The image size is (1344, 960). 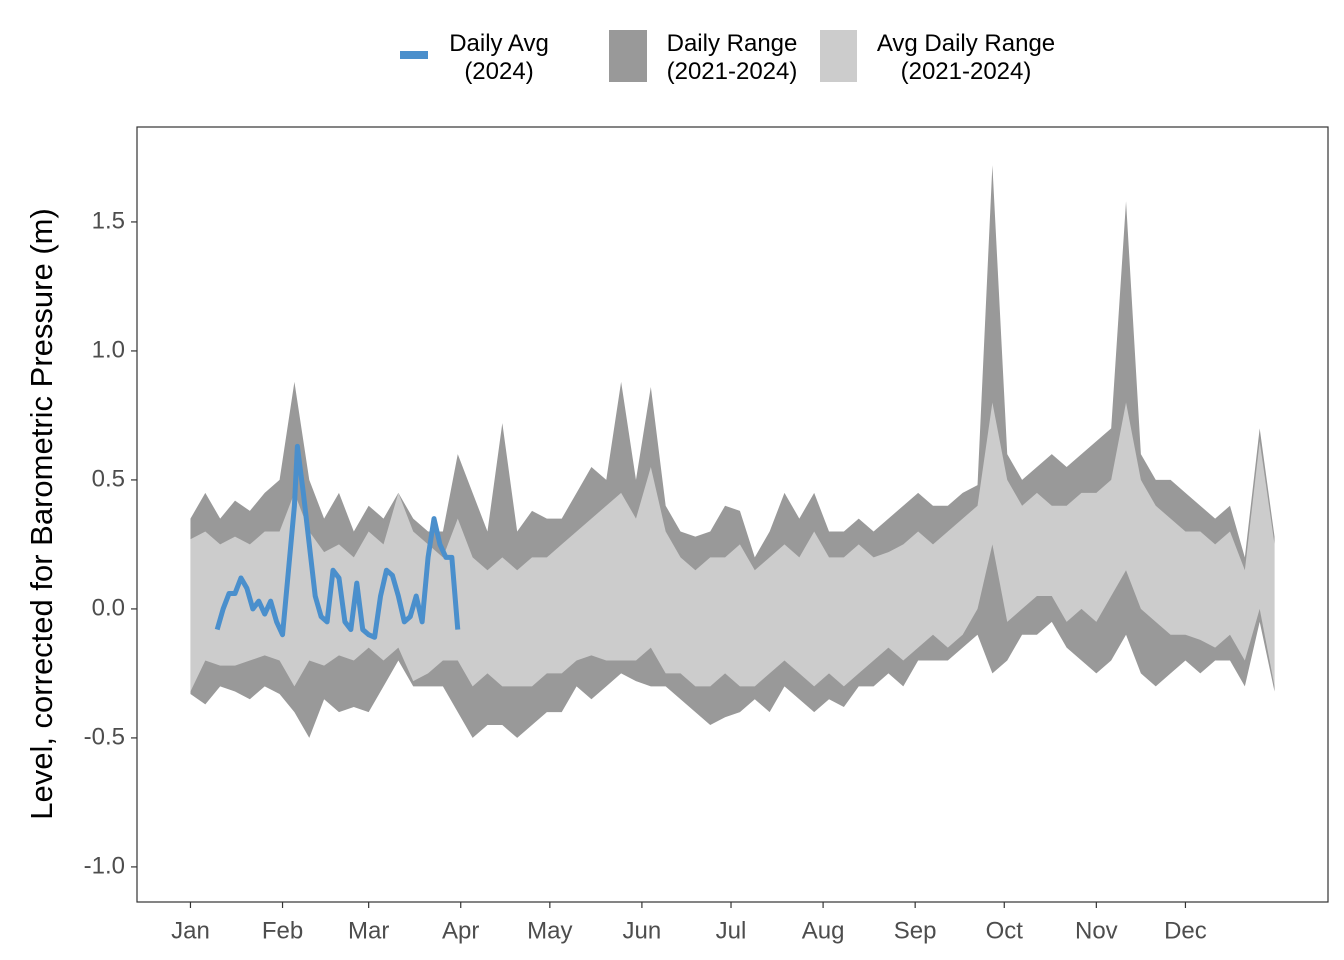 I want to click on y-tick-label: -1.0, so click(x=104, y=865).